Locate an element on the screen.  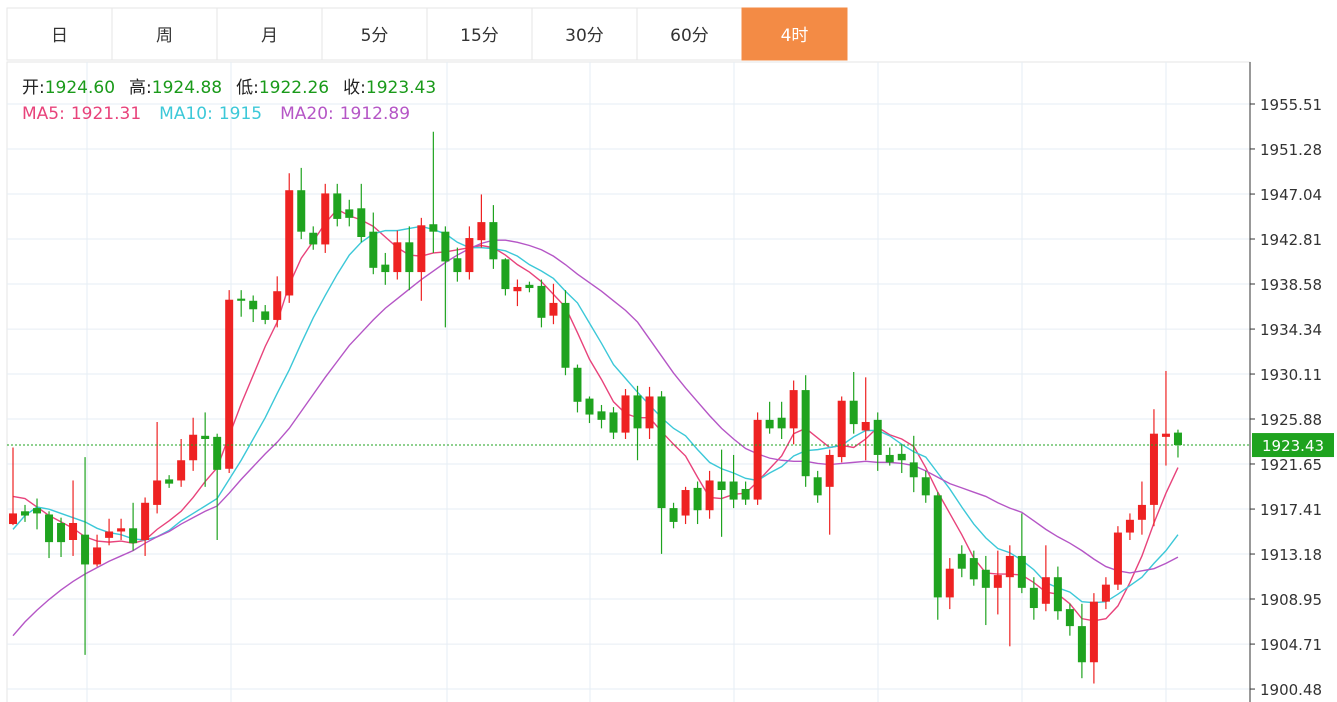
y-tick-label: 1938.58 is located at coordinates (1291, 285).